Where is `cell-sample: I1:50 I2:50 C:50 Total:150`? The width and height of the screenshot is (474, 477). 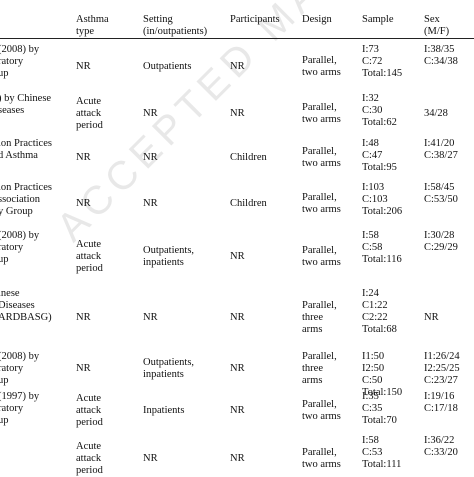 cell-sample: I1:50 I2:50 C:50 Total:150 is located at coordinates (382, 374).